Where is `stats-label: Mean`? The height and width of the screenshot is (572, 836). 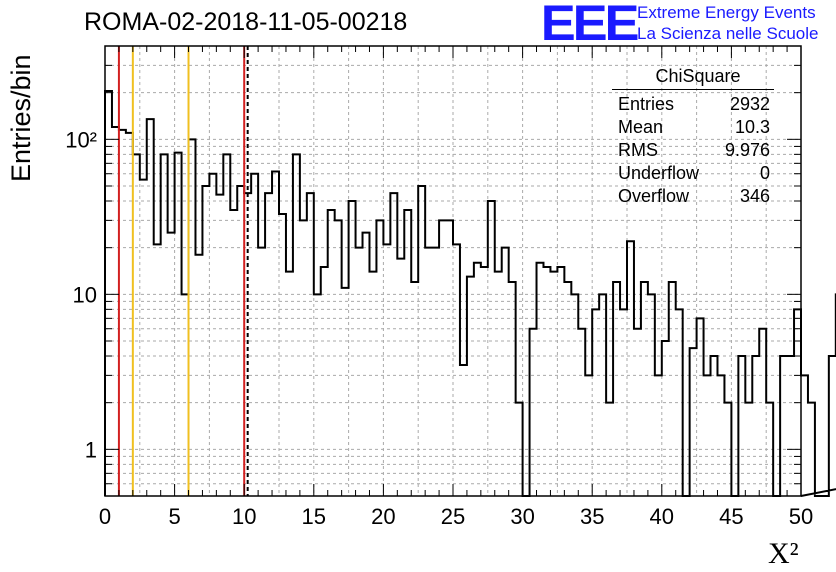
stats-label: Mean is located at coordinates (641, 127).